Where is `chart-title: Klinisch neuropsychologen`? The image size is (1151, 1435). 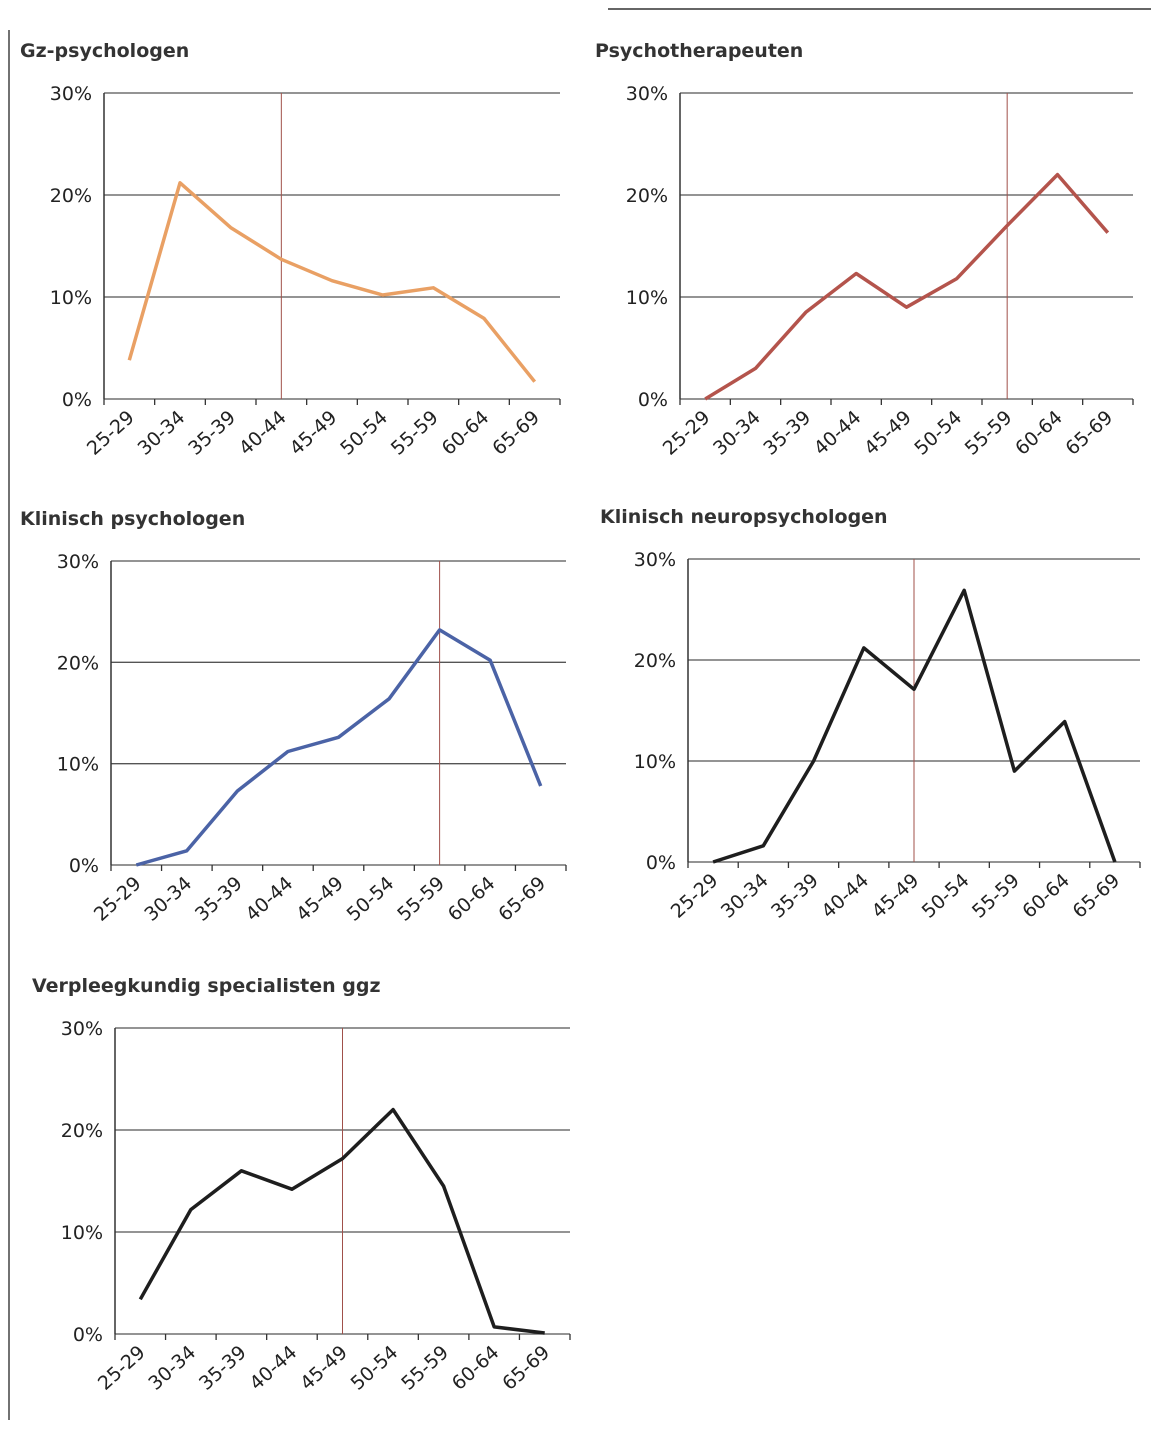
chart-title: Klinisch neuropsychologen is located at coordinates (744, 517).